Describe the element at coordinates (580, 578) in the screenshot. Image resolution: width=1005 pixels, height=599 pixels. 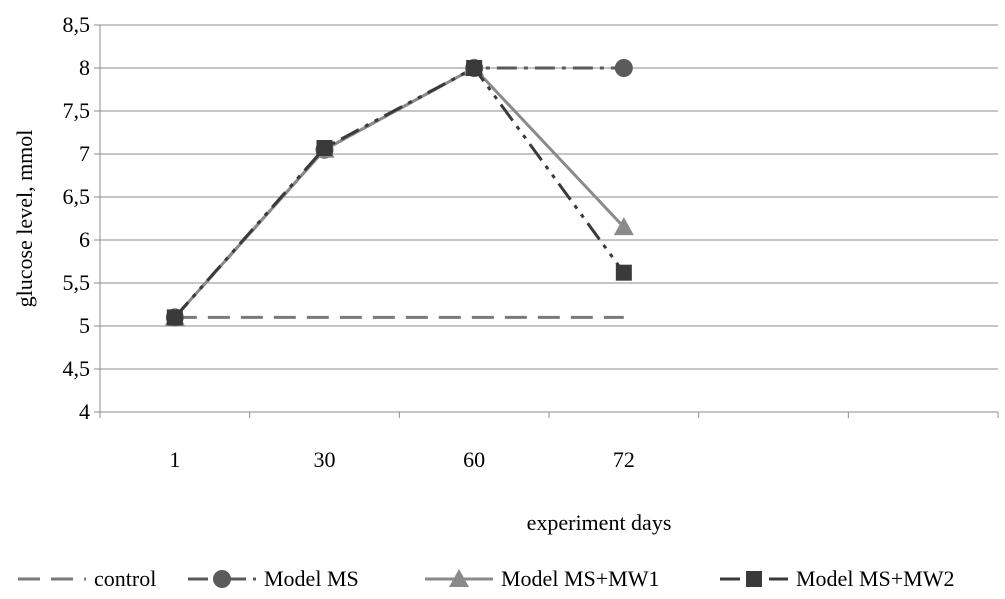
I see `legend-label: Model MS+MW1` at that location.